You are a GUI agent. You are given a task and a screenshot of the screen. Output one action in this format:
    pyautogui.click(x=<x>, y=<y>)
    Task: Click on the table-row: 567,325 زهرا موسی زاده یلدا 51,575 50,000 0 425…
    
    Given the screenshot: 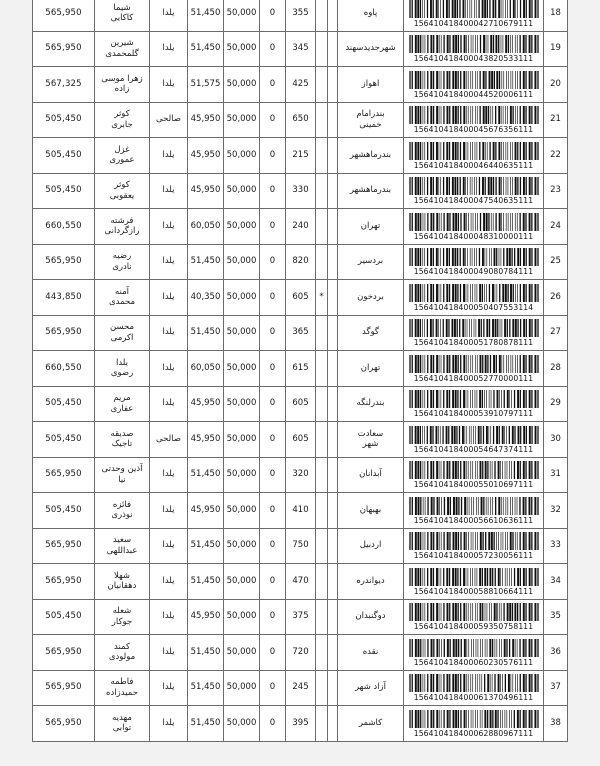 What is the action you would take?
    pyautogui.click(x=300, y=84)
    